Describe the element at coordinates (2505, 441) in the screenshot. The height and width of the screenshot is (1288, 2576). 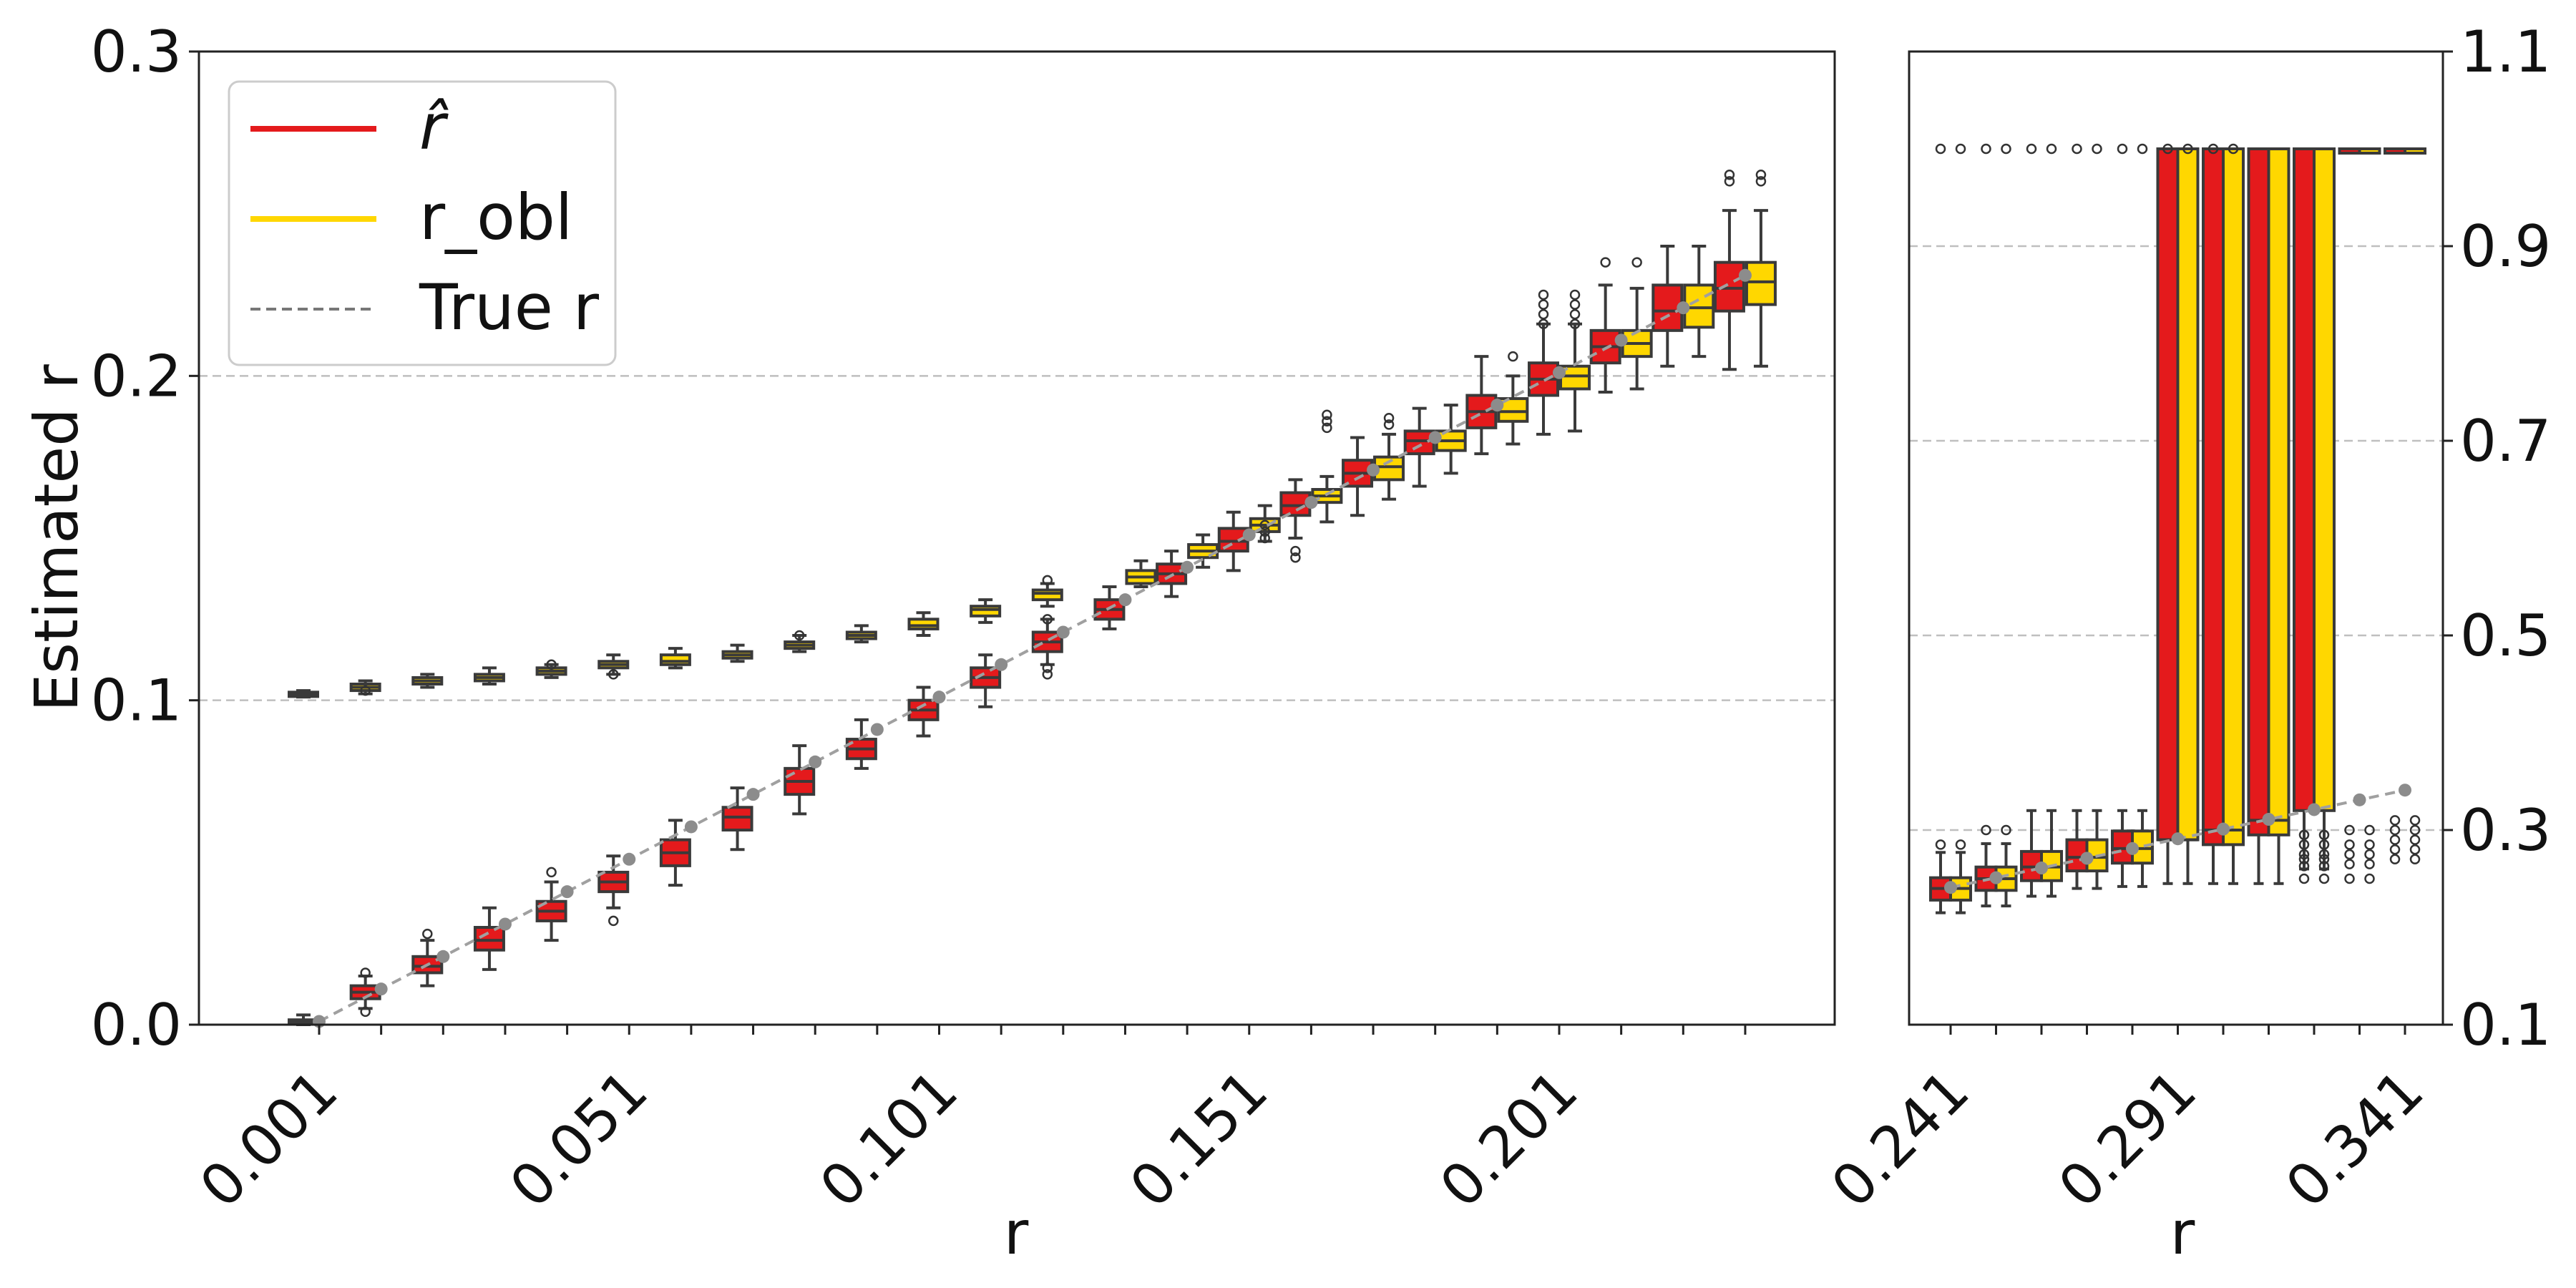
I see `right-ytick-label: 0.7` at that location.